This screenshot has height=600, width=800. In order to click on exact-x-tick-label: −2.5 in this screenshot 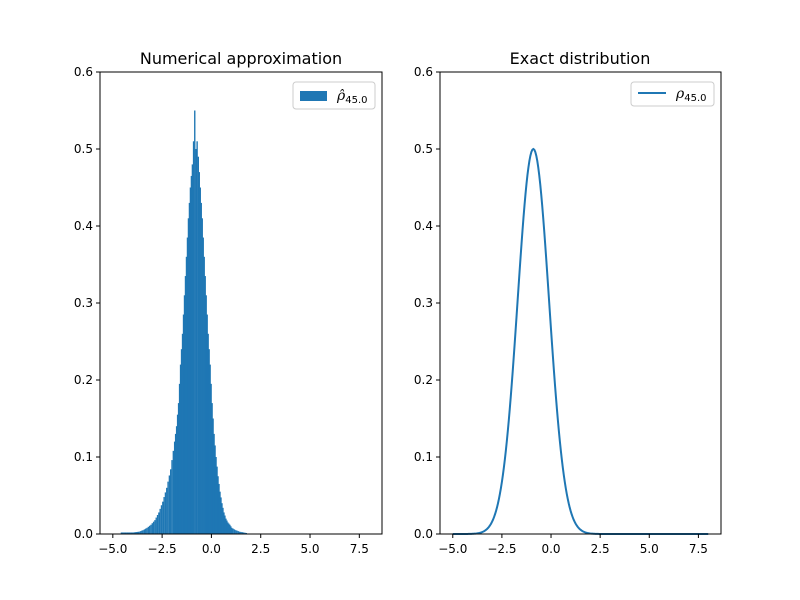, I will do `click(501, 549)`.